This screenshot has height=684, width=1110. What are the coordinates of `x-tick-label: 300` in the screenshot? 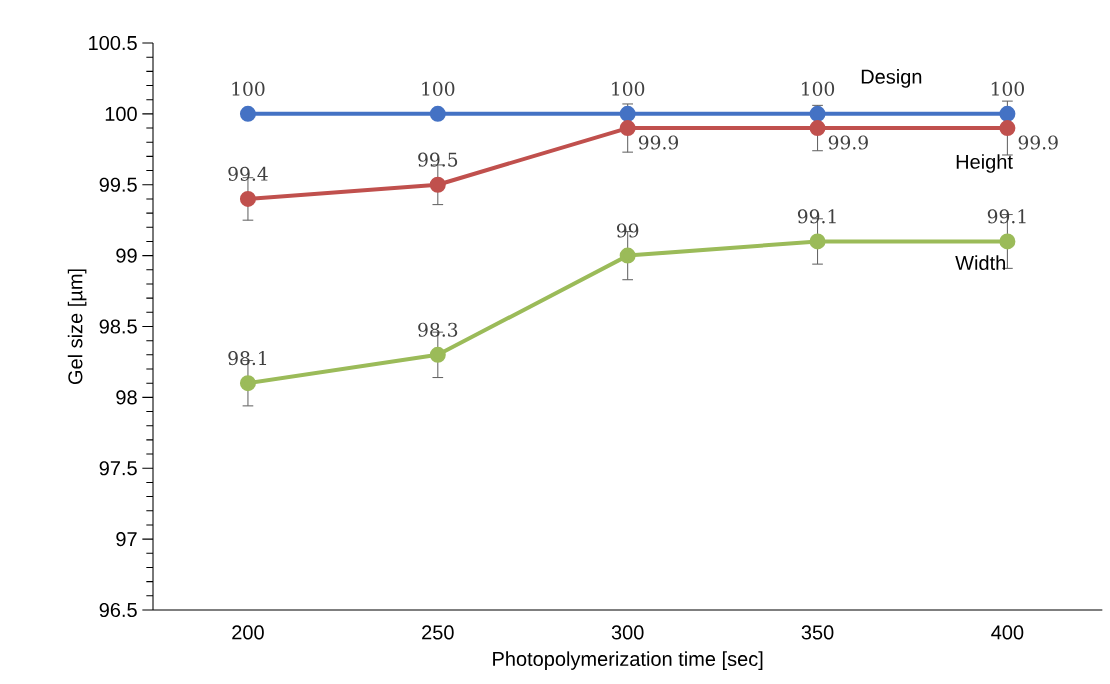 It's located at (627, 632).